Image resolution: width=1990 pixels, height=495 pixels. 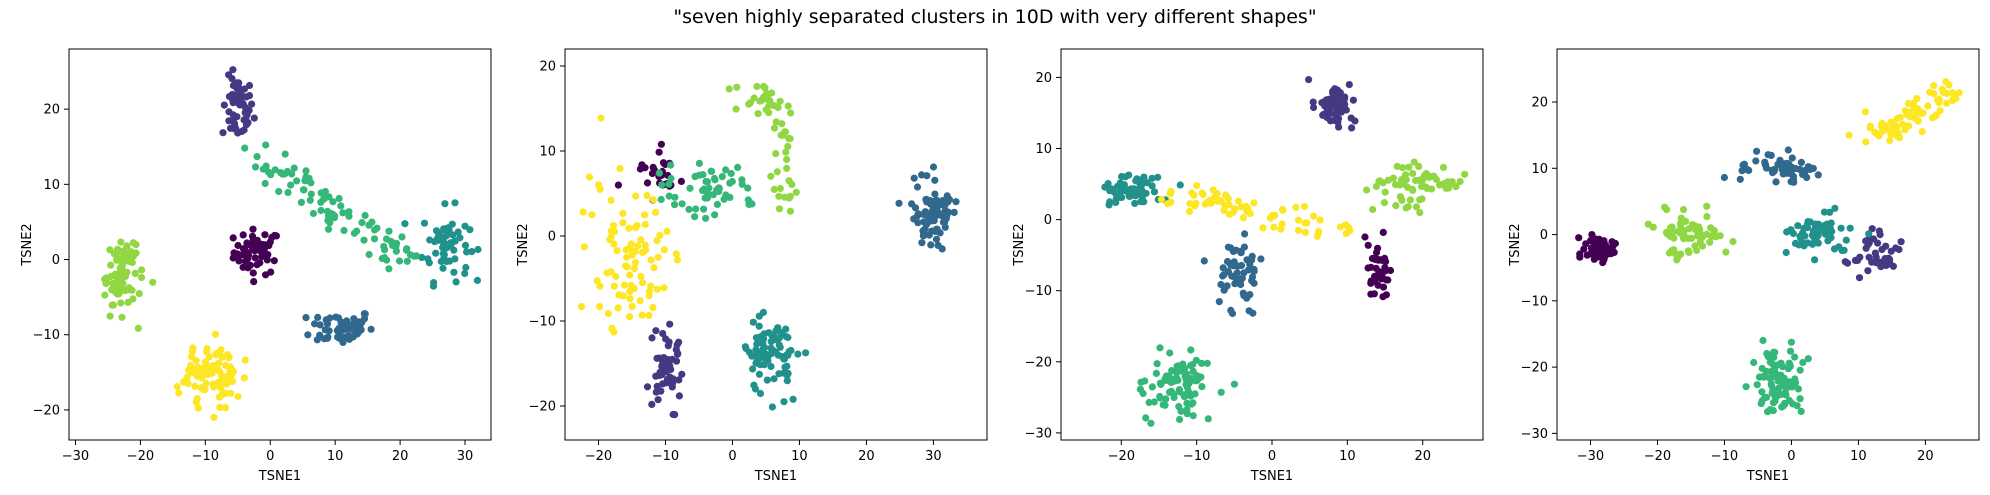 What do you see at coordinates (75, 456) in the screenshot?
I see `x-tick-label: −30` at bounding box center [75, 456].